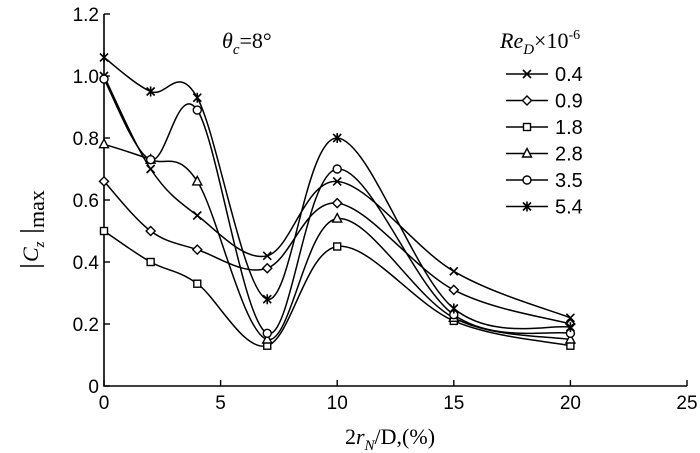 The image size is (700, 453). Describe the element at coordinates (390, 438) in the screenshot. I see `x-axis-title: 2rN/D,(%)` at that location.